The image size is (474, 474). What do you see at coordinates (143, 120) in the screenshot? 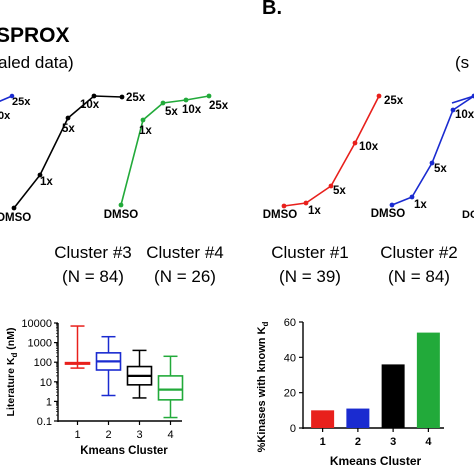
I see `c4-point-1x` at bounding box center [143, 120].